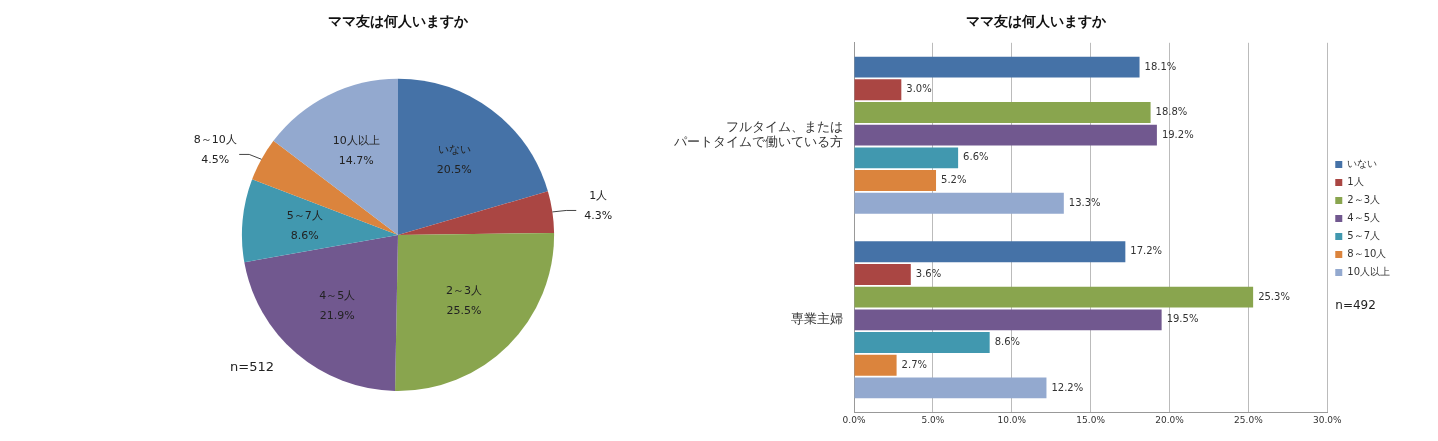  I want to click on data-label: 19.2%, so click(1177, 134).